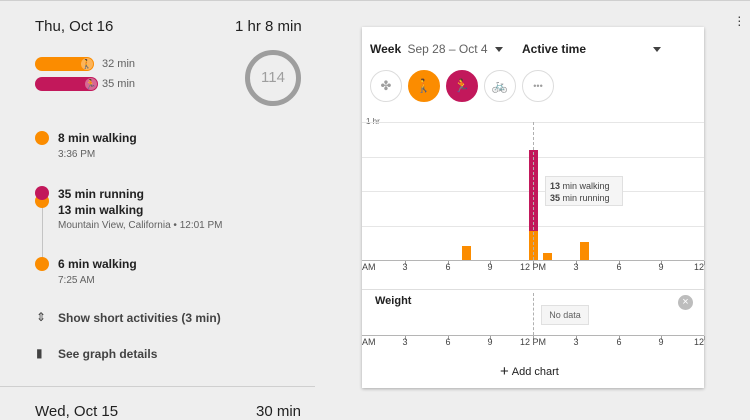 The height and width of the screenshot is (420, 750). Describe the element at coordinates (535, 372) in the screenshot. I see `add-chart-label: Add chart` at that location.